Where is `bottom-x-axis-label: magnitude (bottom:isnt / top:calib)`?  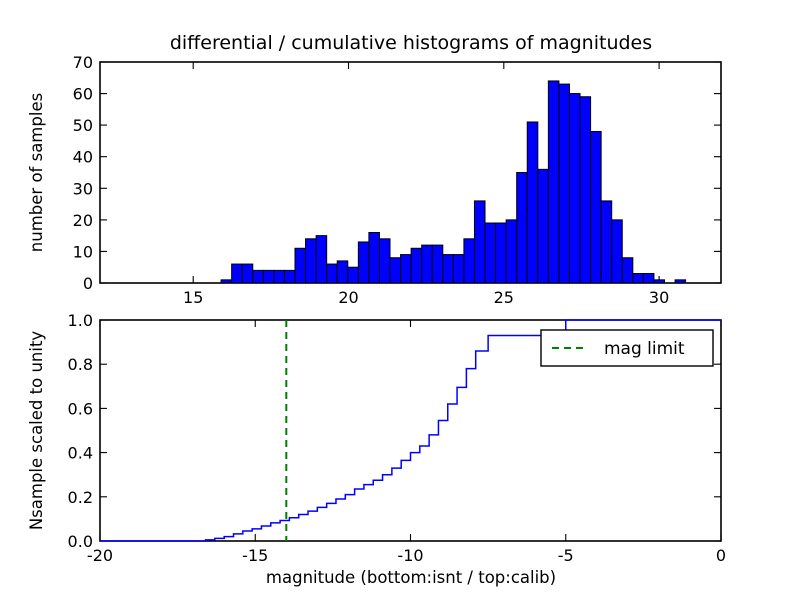 bottom-x-axis-label: magnitude (bottom:isnt / top:calib) is located at coordinates (411, 577).